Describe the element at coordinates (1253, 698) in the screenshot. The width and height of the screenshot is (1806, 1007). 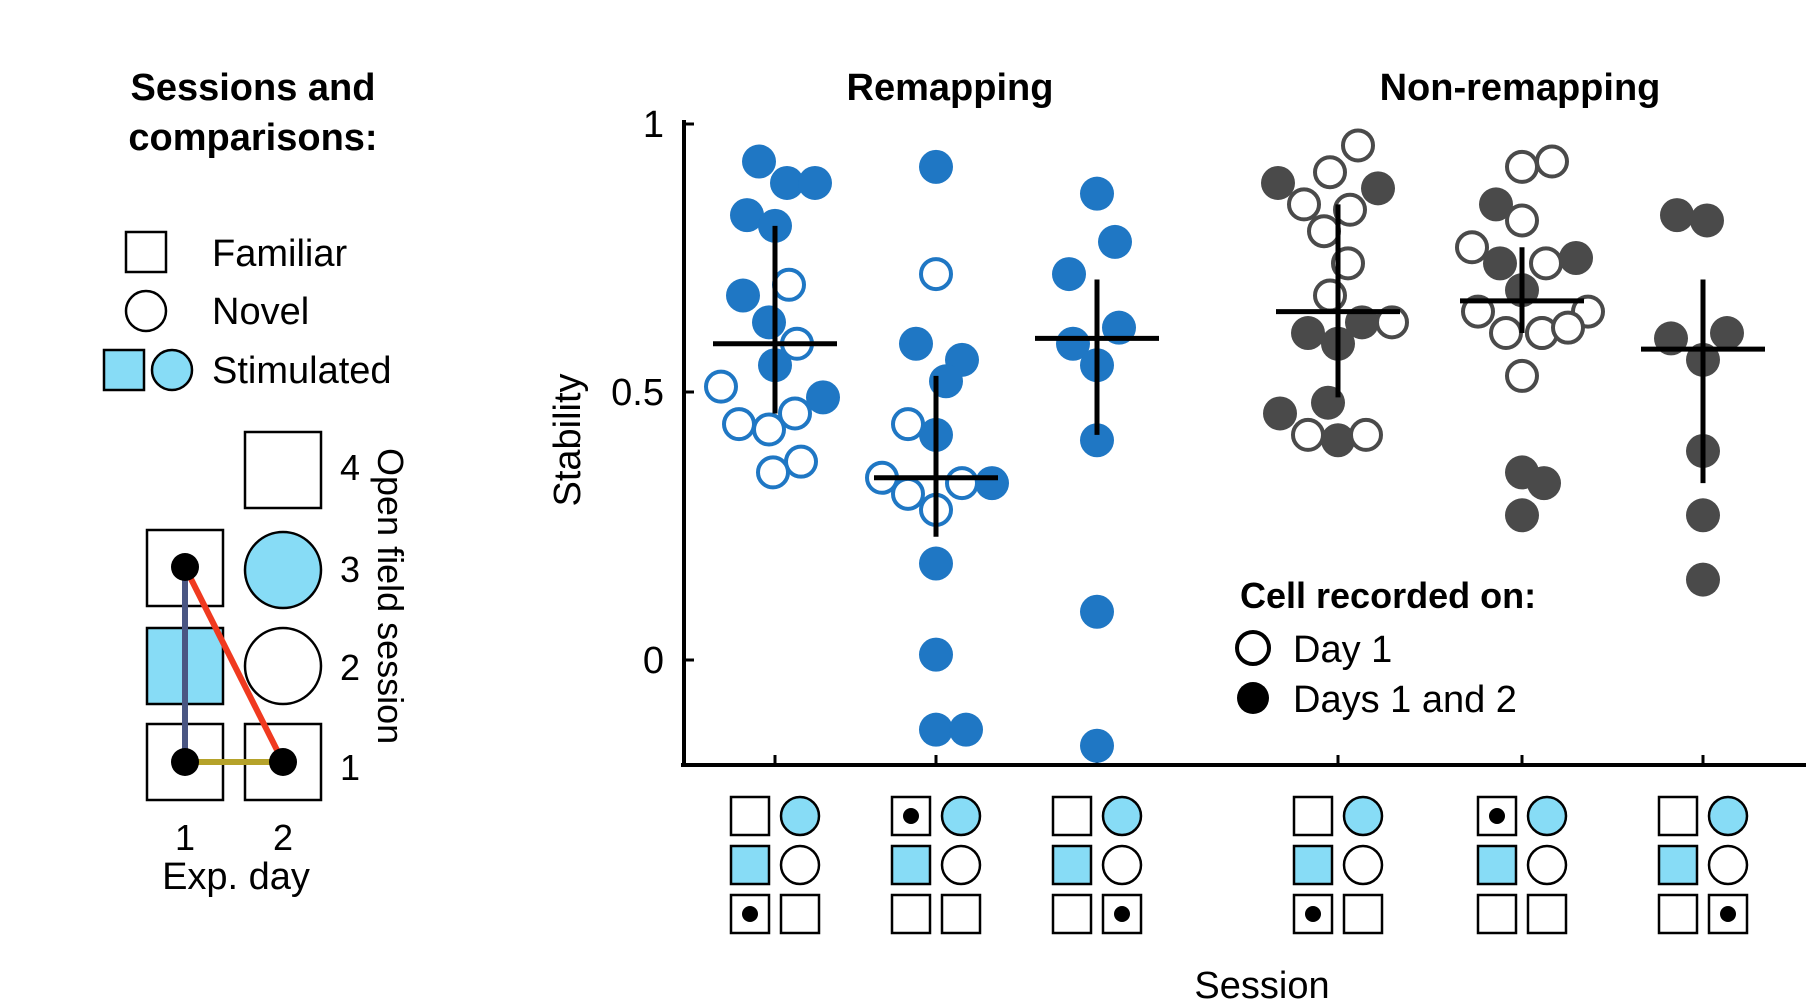
I see `legend-filled-circle-icon` at that location.